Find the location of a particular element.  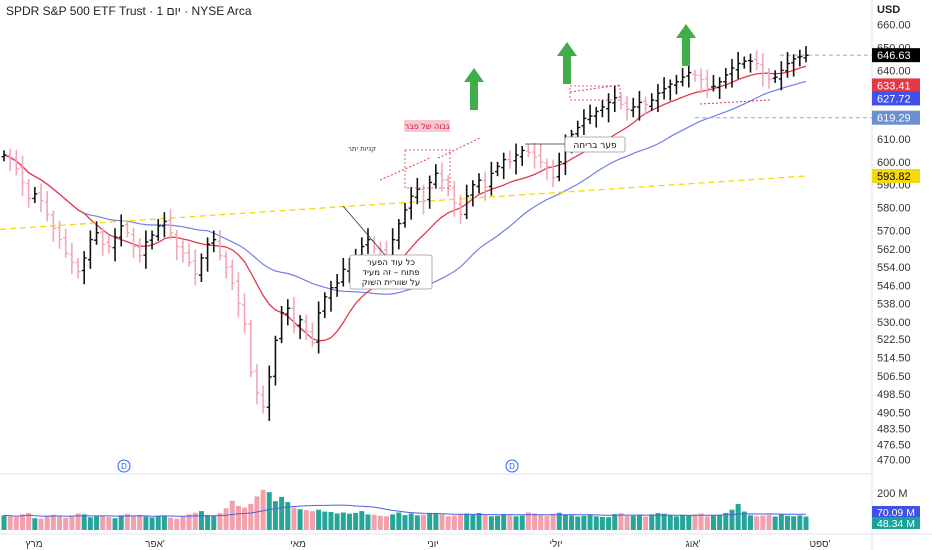

price-label-bg is located at coordinates (896, 98).